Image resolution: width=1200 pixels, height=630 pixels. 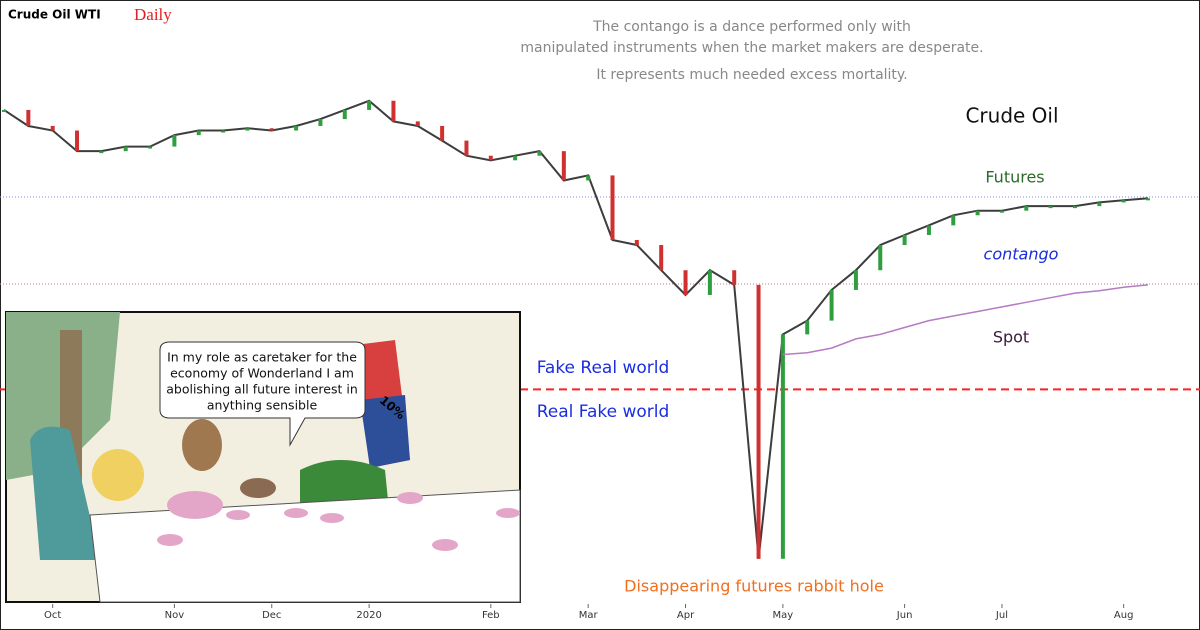 I want to click on annotation: Disappearing futures rabbit hole, so click(x=754, y=586).